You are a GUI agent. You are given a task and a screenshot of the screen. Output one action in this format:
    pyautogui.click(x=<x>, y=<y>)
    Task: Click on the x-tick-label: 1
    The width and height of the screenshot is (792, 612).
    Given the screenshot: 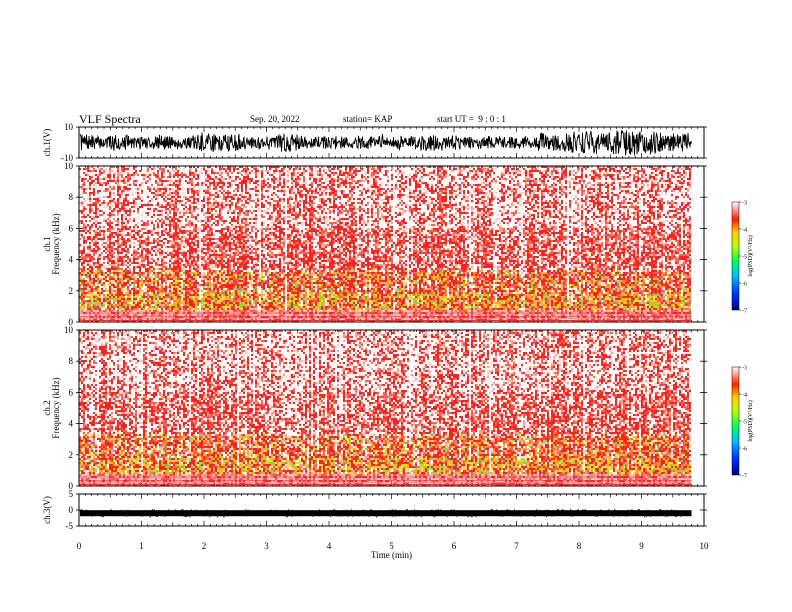 What is the action you would take?
    pyautogui.click(x=141, y=546)
    